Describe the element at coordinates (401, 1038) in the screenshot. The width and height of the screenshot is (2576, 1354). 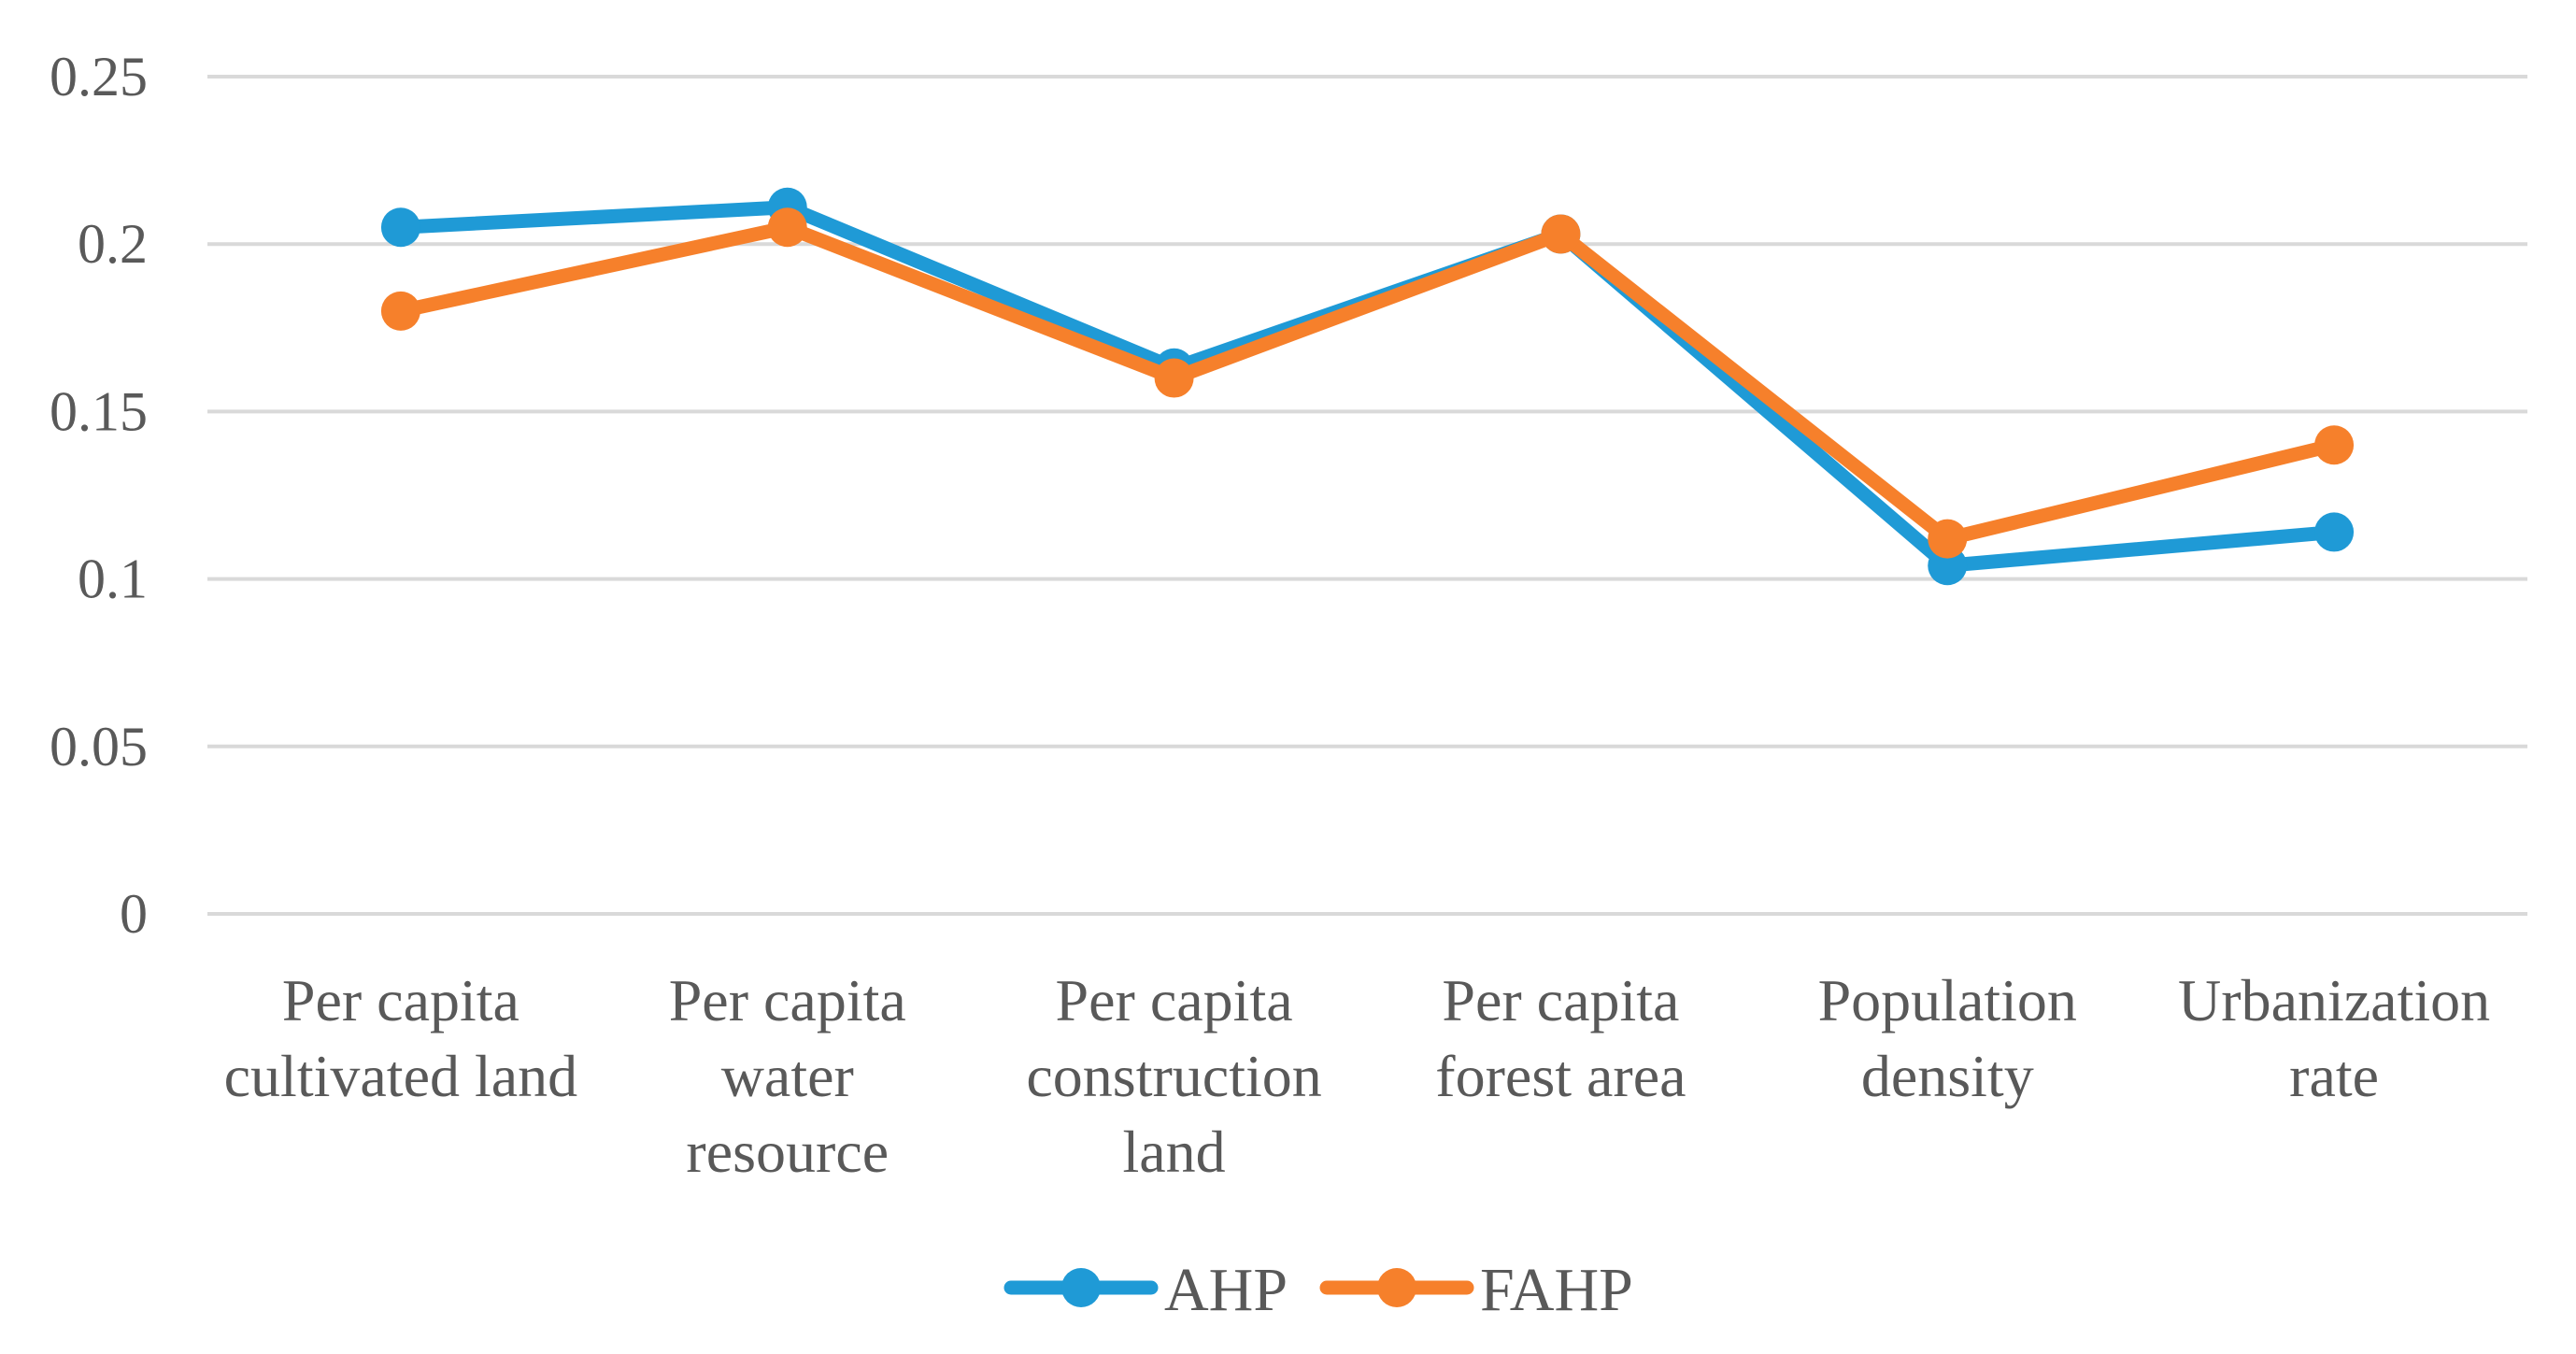
I see `x-category-label: Per capita cultivated land` at that location.